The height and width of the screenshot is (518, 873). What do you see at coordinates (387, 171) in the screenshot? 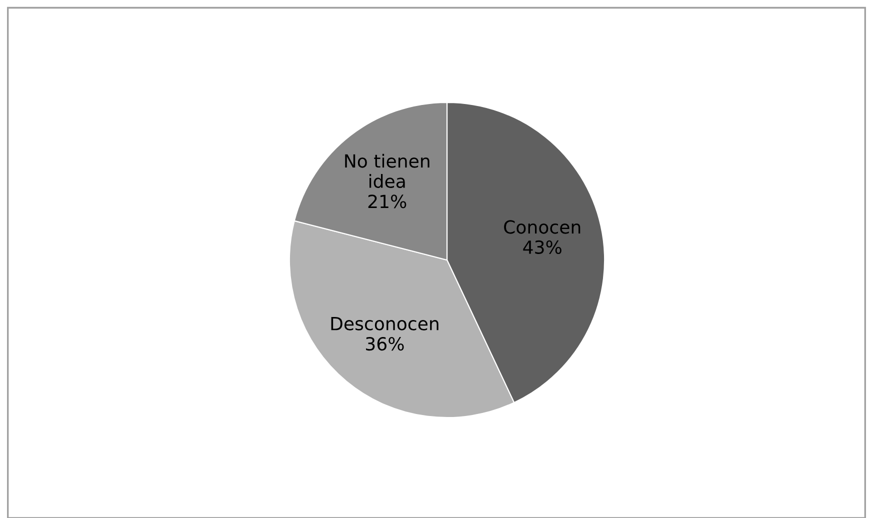
I see `slice-label: No tienen idea` at bounding box center [387, 171].